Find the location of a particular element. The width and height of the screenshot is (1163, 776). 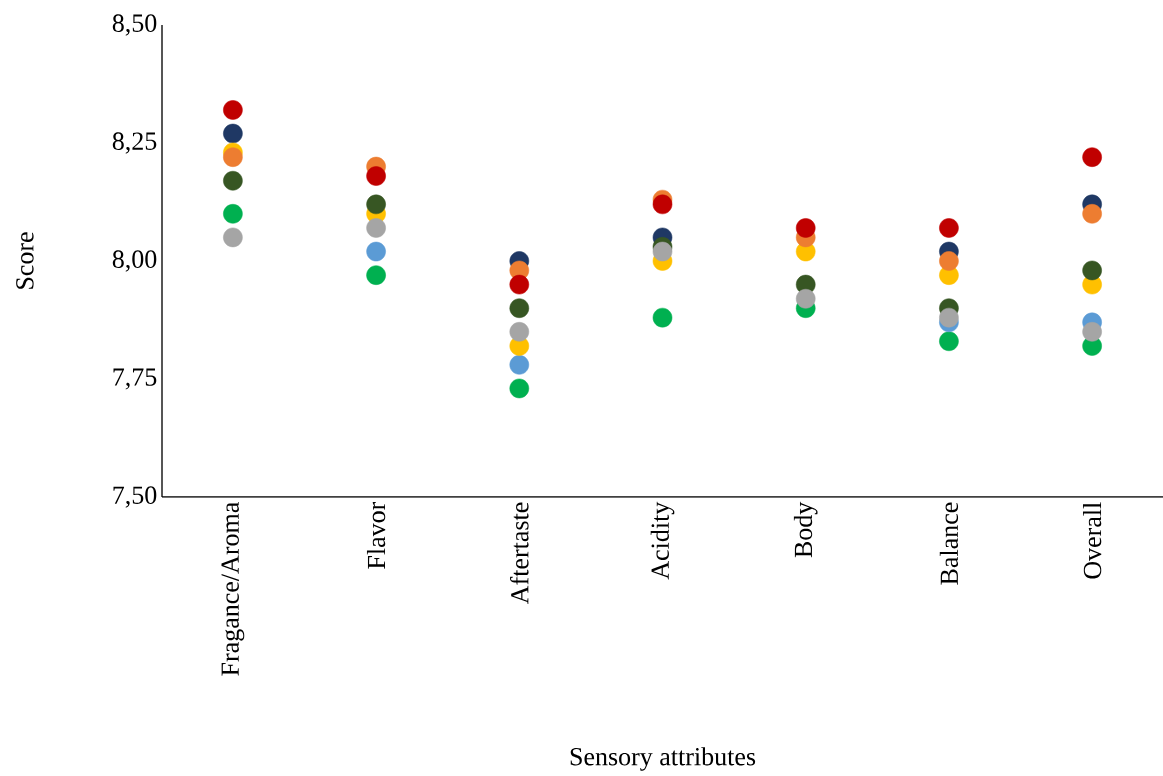

y-tick-label: 8,25 is located at coordinates (134, 143).